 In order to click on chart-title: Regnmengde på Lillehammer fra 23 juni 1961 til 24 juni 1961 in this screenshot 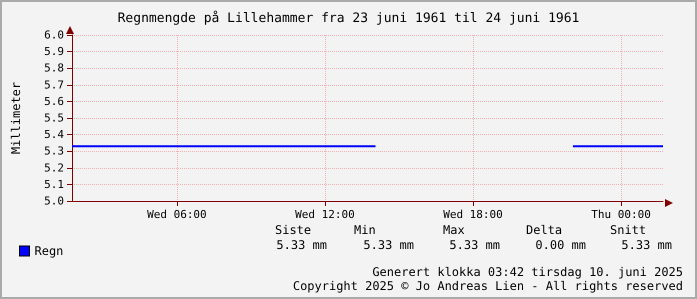, I will do `click(349, 18)`.